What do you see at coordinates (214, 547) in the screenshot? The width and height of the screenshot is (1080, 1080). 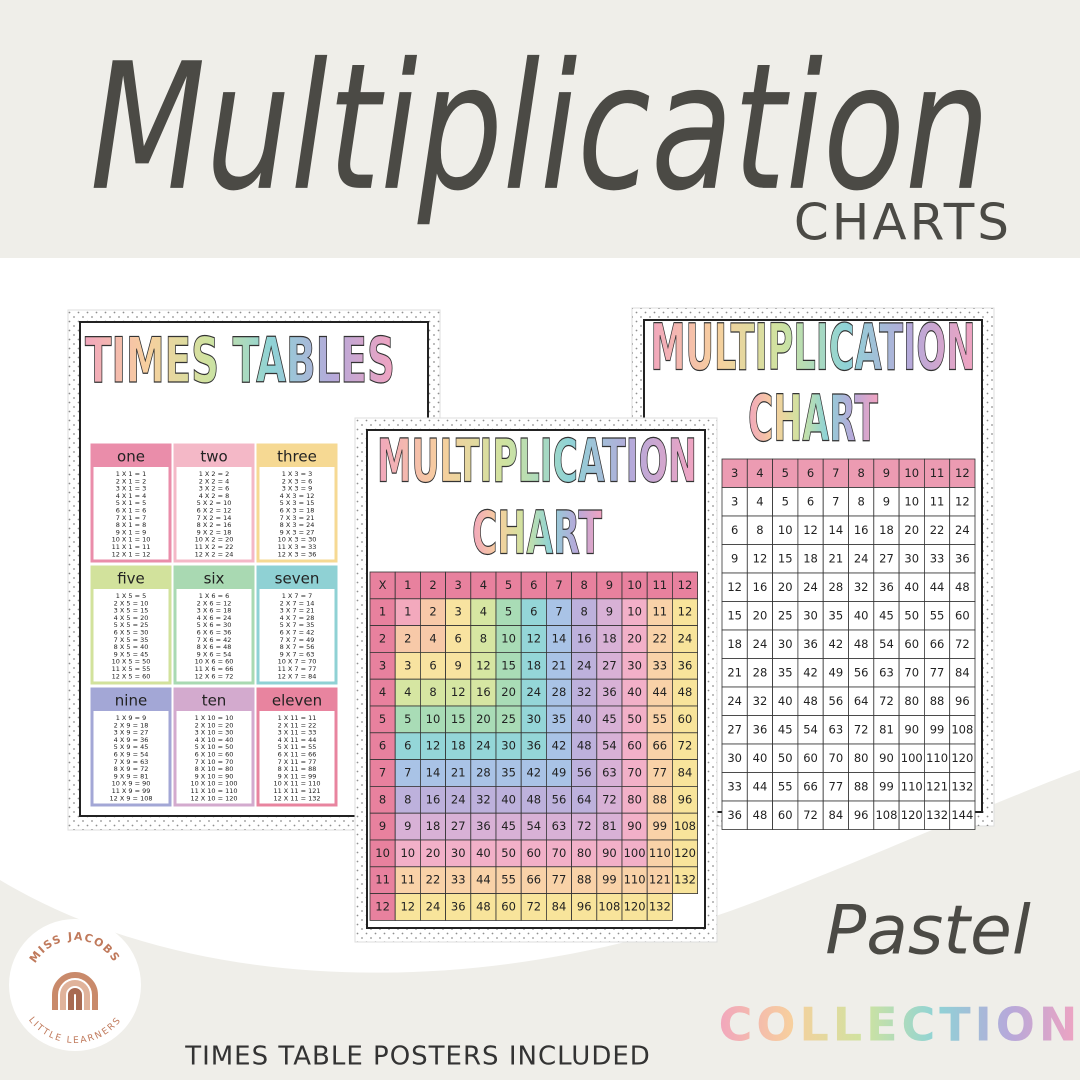 I see `card-line: 11 X 2 = 22` at bounding box center [214, 547].